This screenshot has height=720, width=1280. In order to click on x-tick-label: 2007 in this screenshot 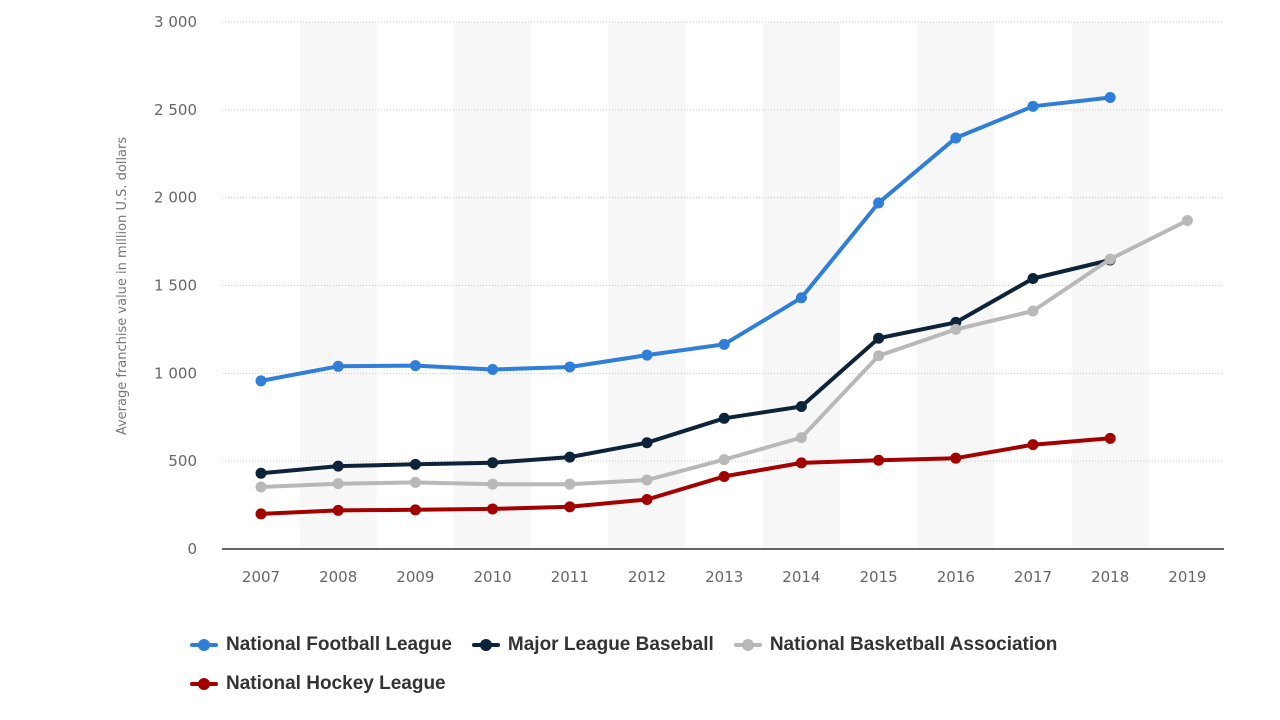, I will do `click(261, 577)`.